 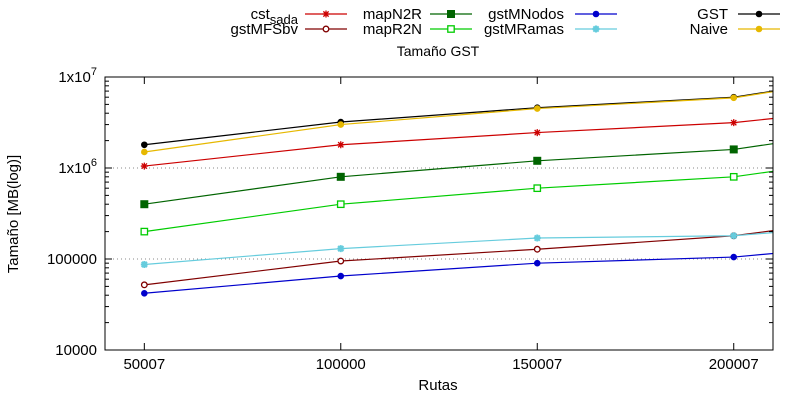 I want to click on legend-item: gstMRamas, so click(x=550, y=29).